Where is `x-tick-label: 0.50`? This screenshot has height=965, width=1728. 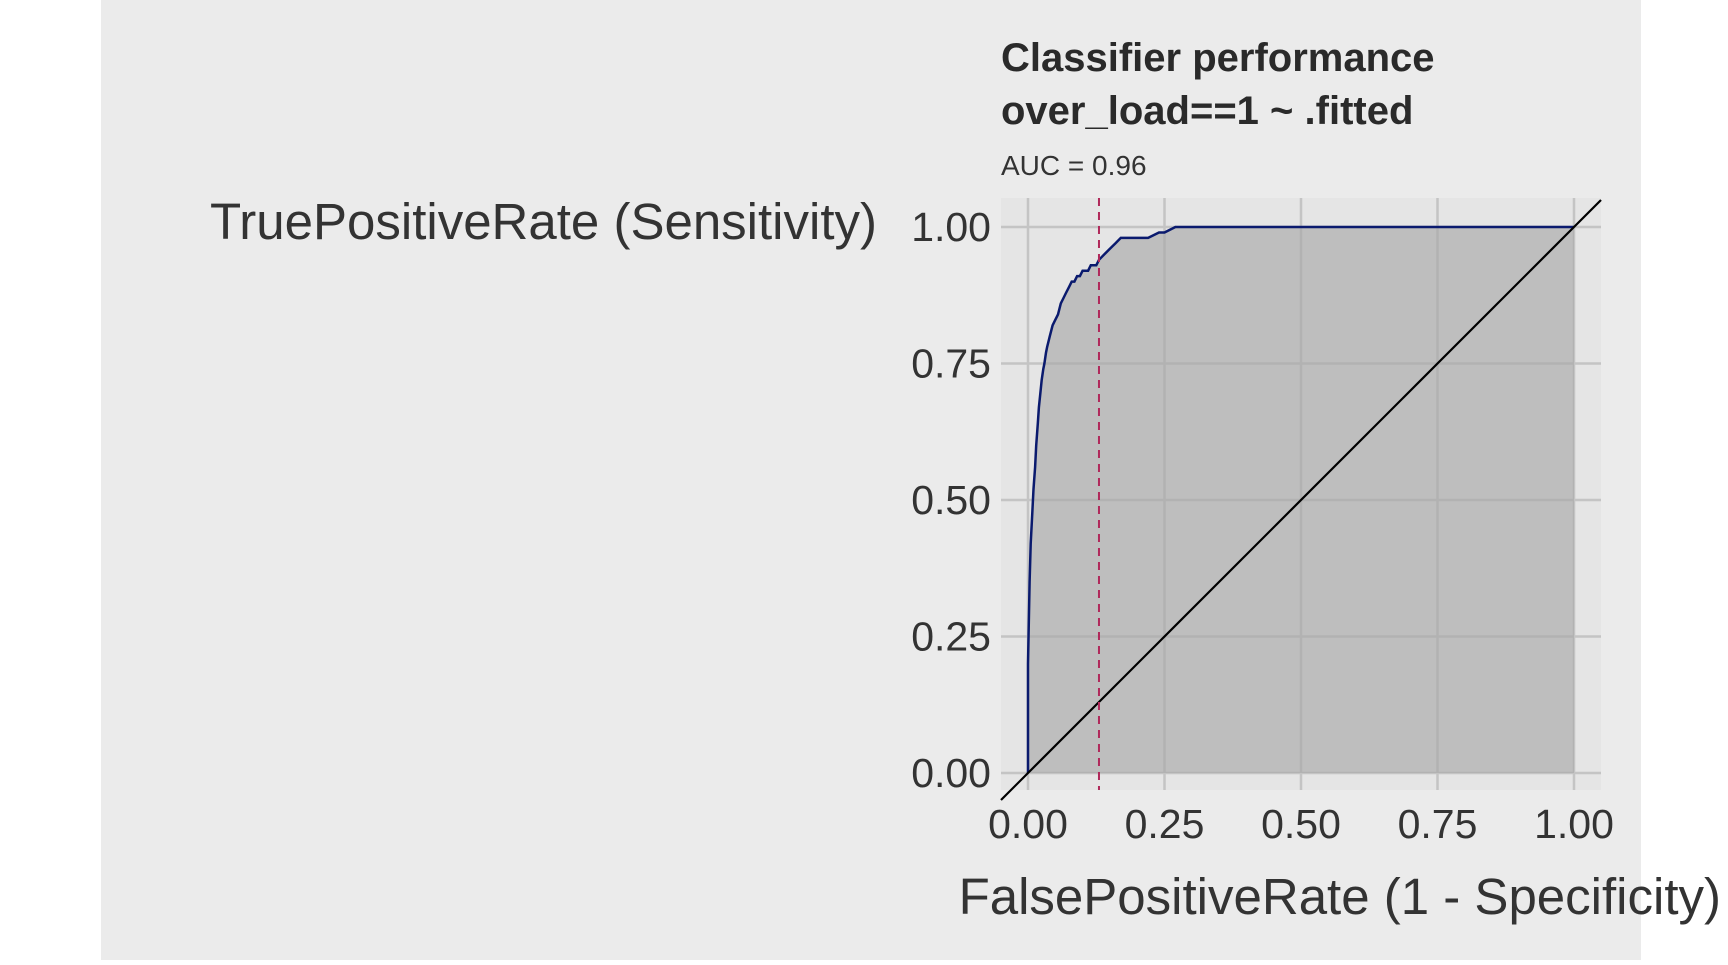
x-tick-label: 0.50 is located at coordinates (1301, 824).